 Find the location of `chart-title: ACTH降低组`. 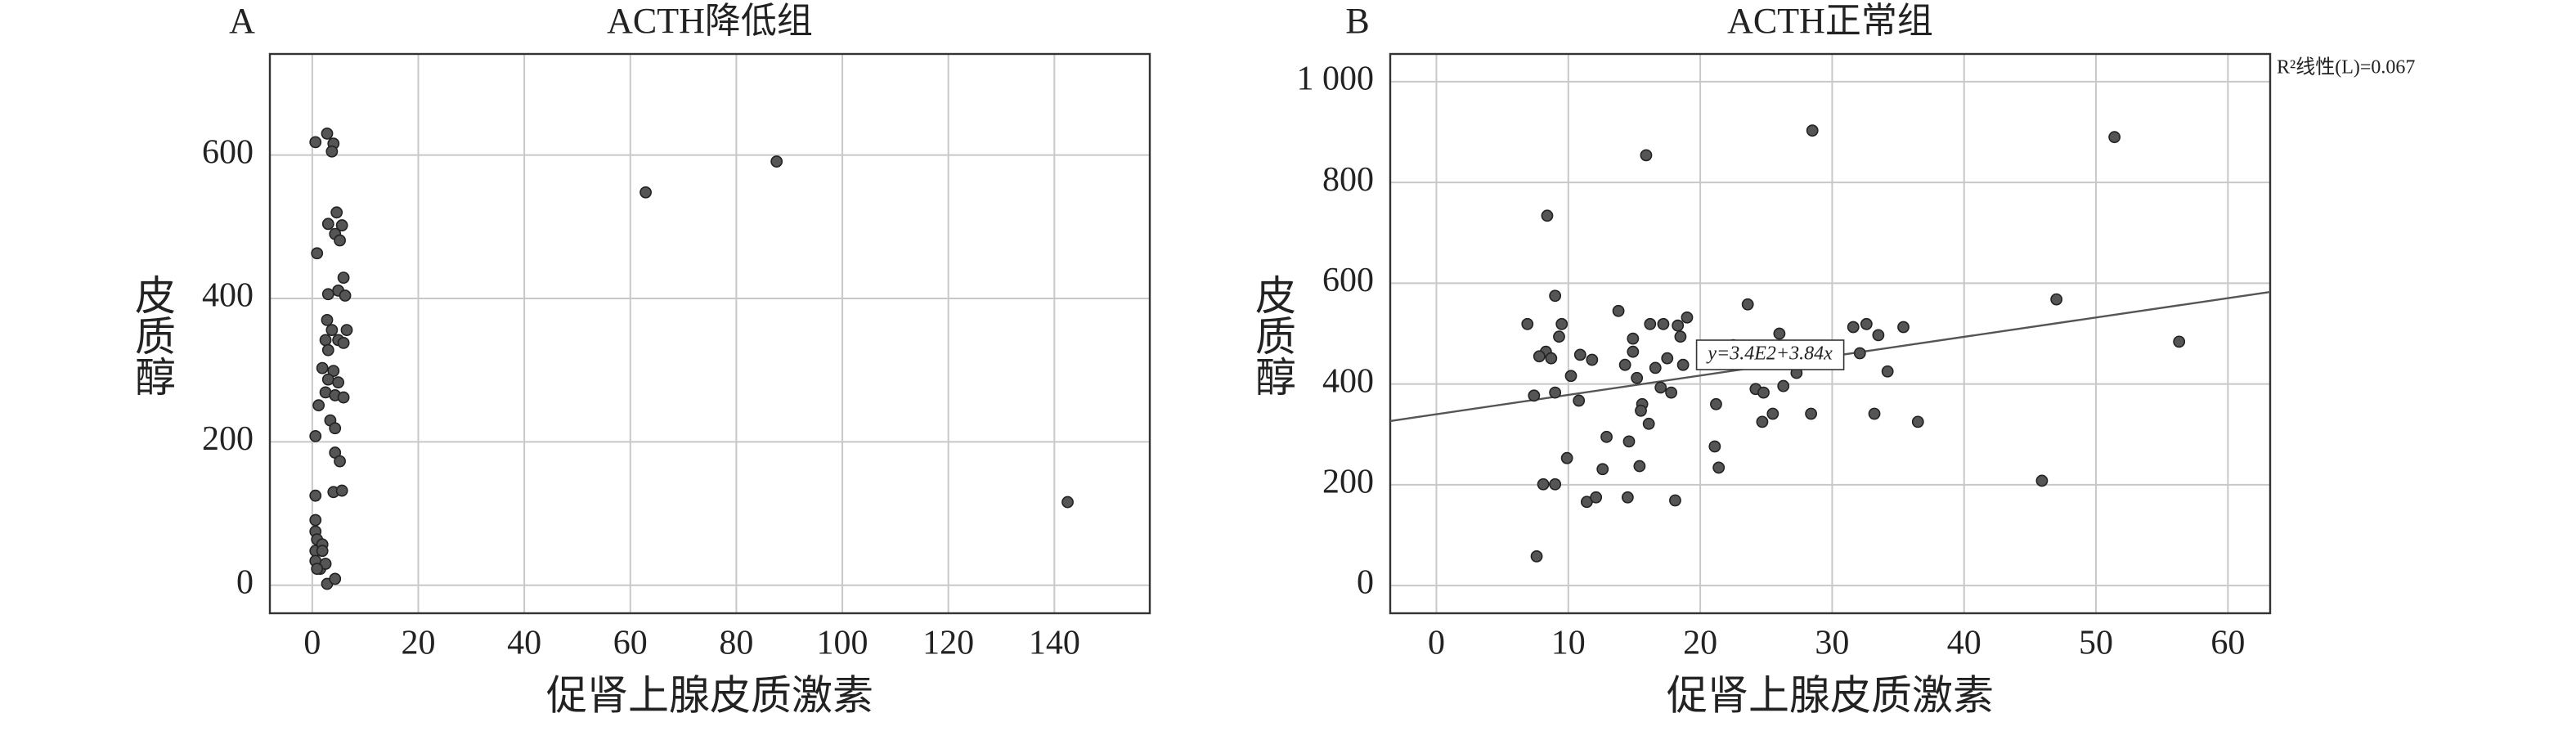

chart-title: ACTH降低组 is located at coordinates (710, 21).